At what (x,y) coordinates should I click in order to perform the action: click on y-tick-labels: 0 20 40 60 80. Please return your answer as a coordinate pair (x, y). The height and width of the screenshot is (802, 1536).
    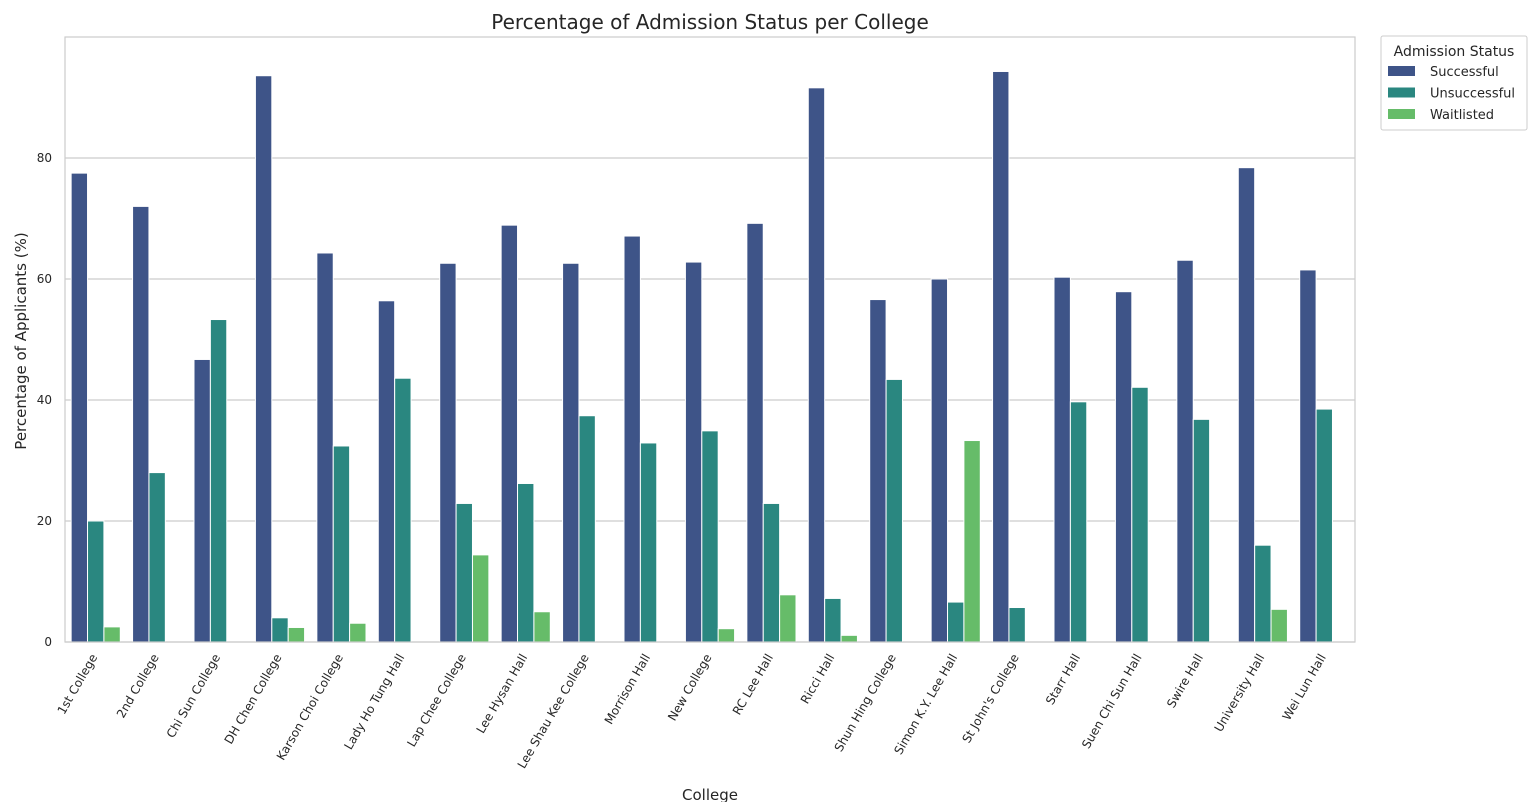
    Looking at the image, I should click on (44, 400).